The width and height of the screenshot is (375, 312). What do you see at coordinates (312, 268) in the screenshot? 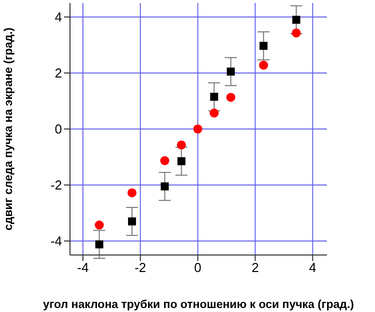
I see `x-tick-label: 4` at bounding box center [312, 268].